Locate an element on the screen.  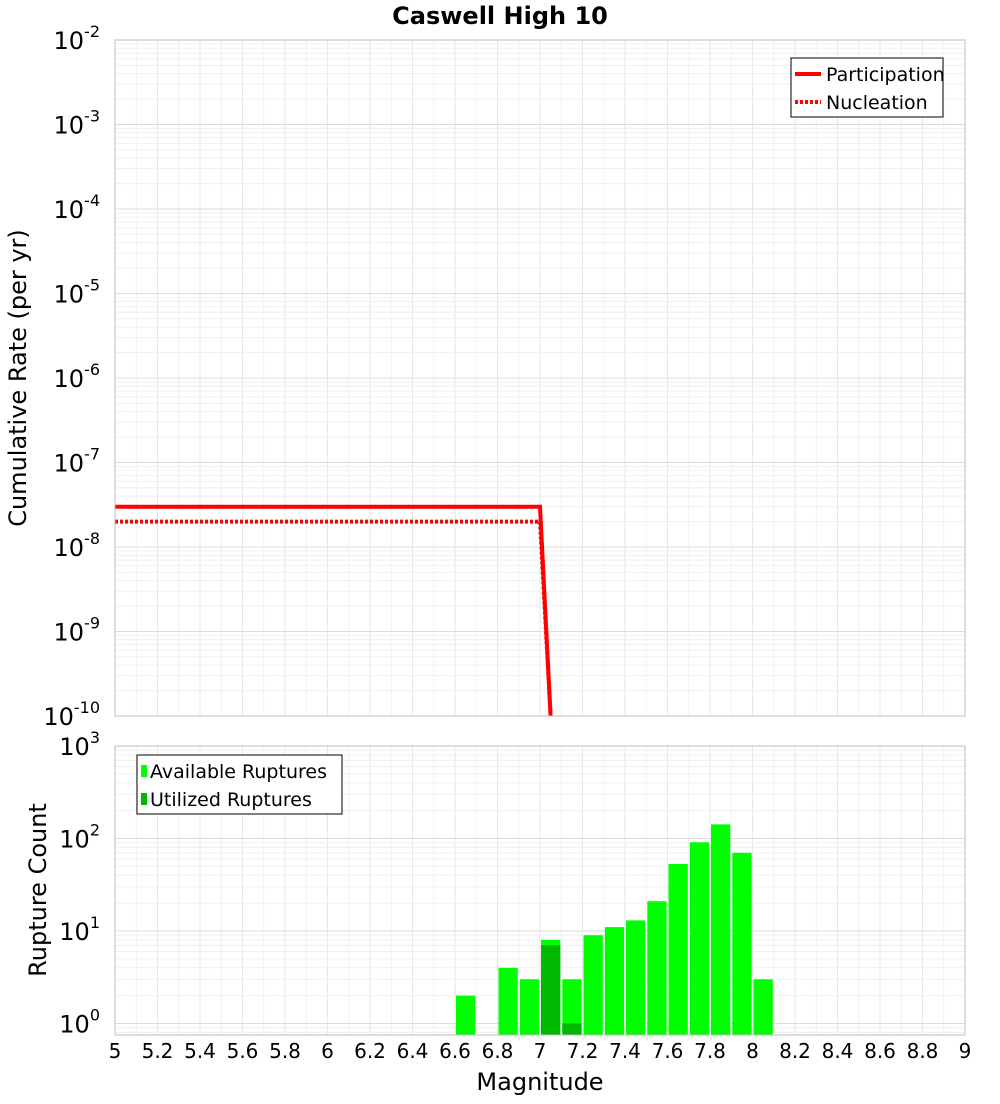
bottom-y-axis-label: Rupture Count is located at coordinates (38, 890).